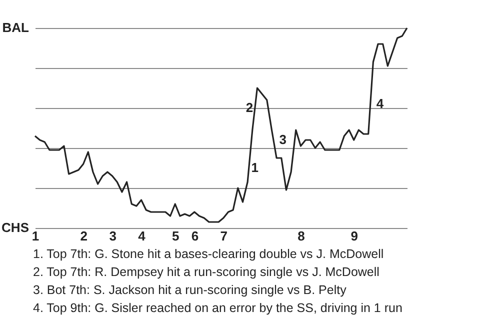 This screenshot has height=320, width=480. What do you see at coordinates (206, 272) in the screenshot?
I see `text: 2. Top 7th: R. Dempsey hit a run-scoring single vs J. McDowell` at bounding box center [206, 272].